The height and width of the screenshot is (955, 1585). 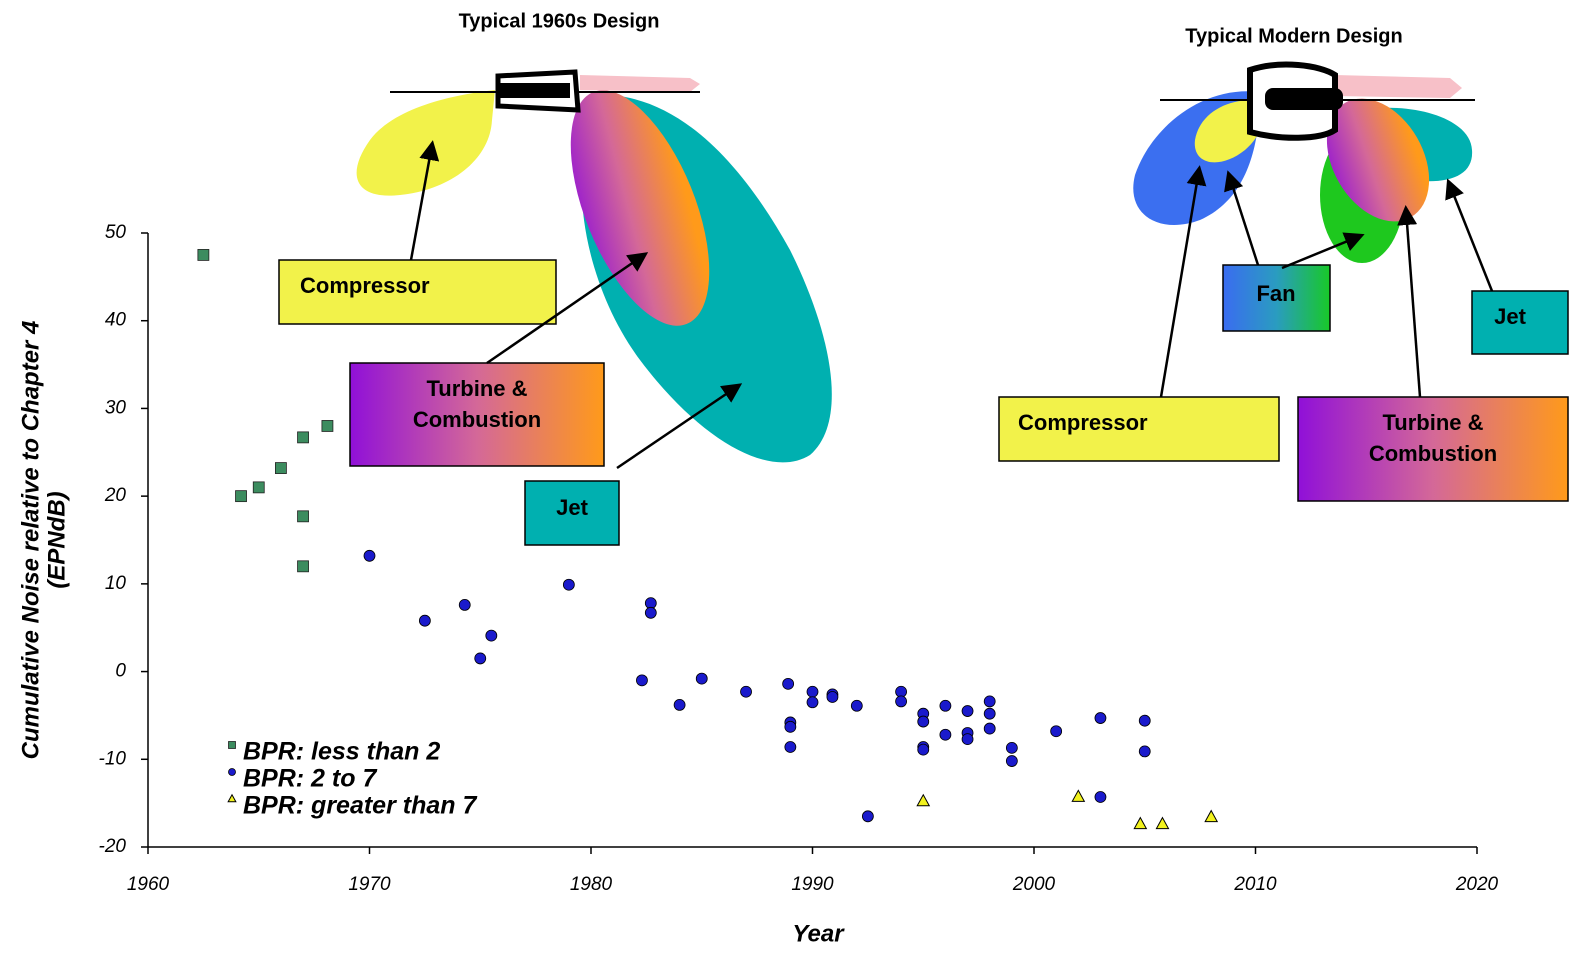 I want to click on x-tick-label: 1980, so click(x=591, y=884).